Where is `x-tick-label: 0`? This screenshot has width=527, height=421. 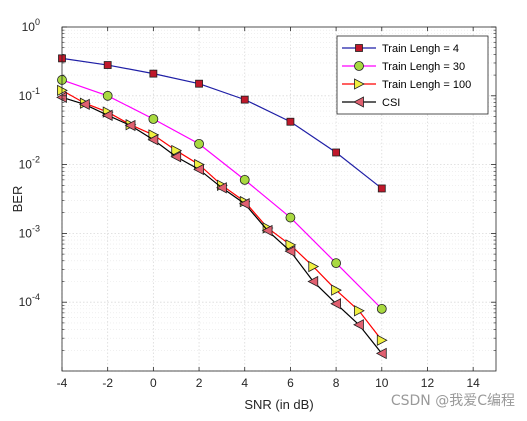
x-tick-label: 0 is located at coordinates (153, 383).